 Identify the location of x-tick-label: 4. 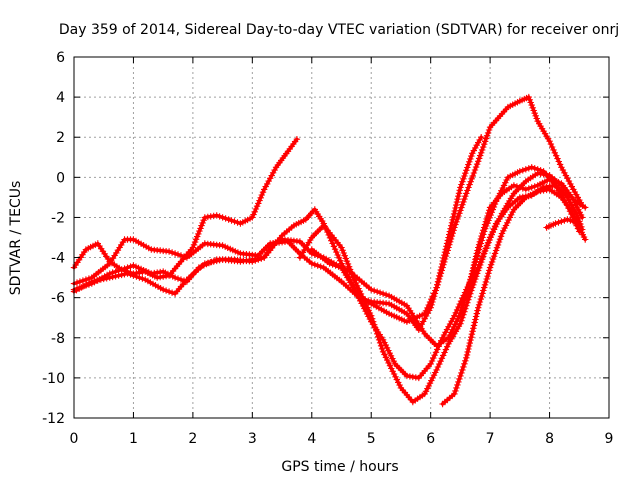
(311, 439).